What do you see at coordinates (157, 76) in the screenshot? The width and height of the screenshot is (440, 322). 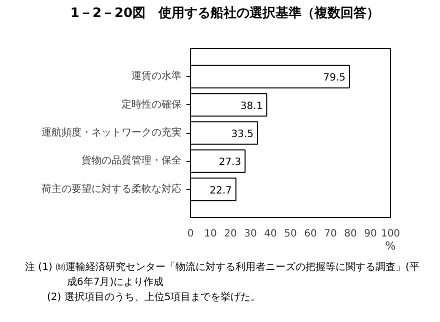 I see `y-tick-label: 運賃の水準` at bounding box center [157, 76].